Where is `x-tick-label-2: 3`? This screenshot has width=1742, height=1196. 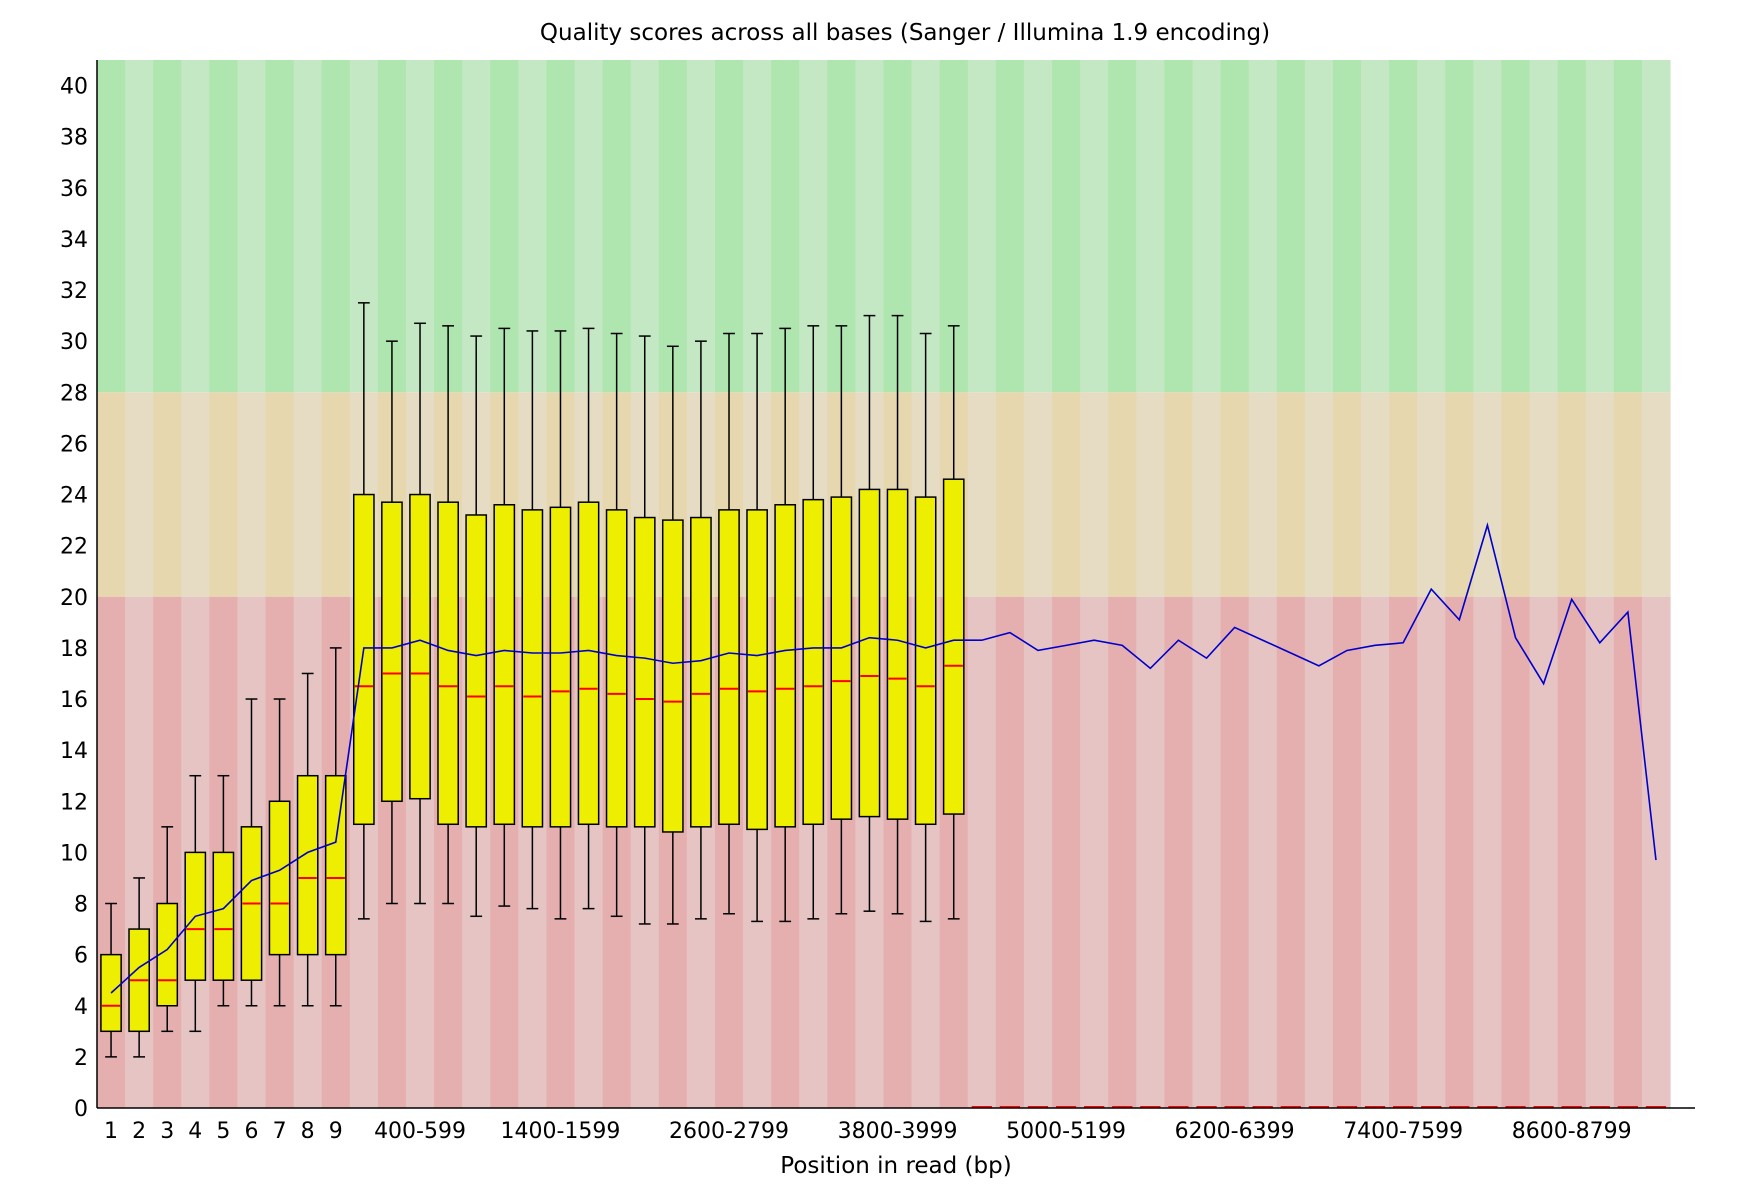 x-tick-label-2: 3 is located at coordinates (167, 1131).